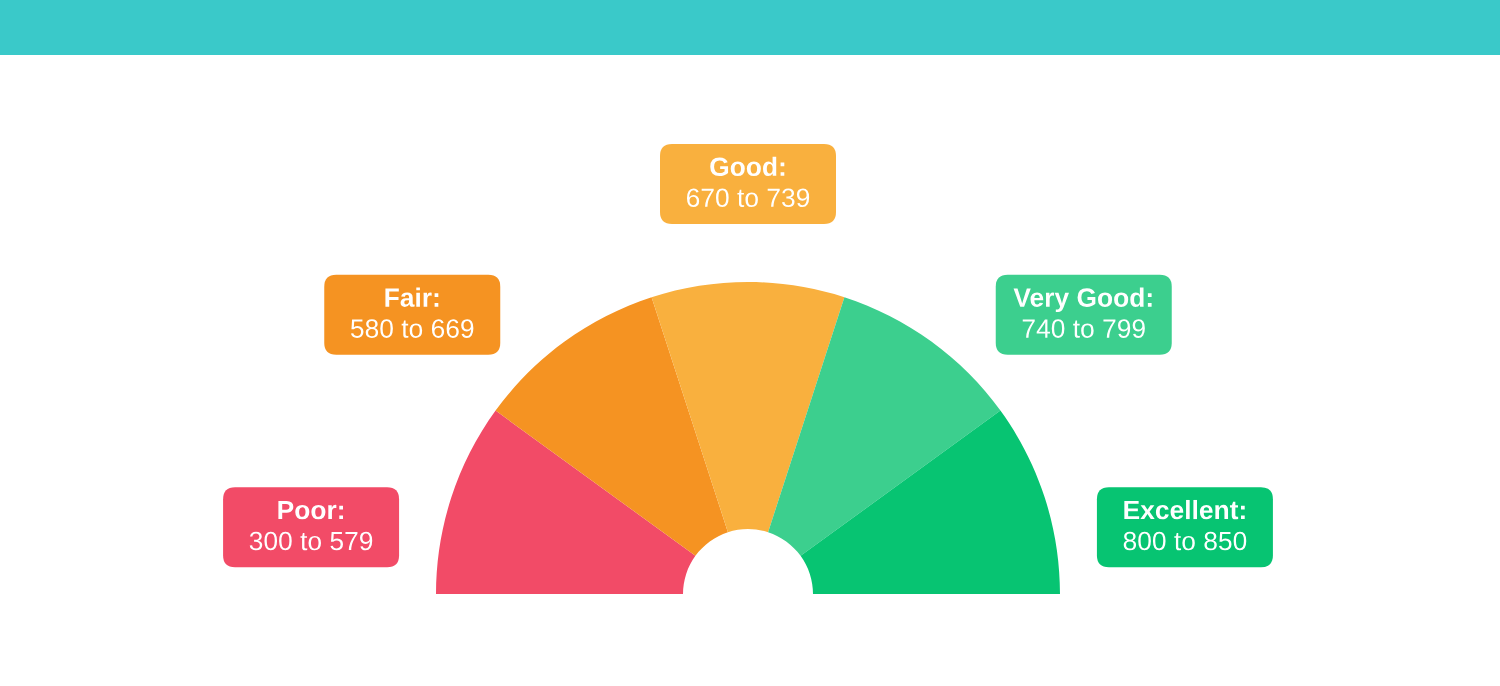  What do you see at coordinates (311, 525) in the screenshot?
I see `slice-label: Poor: 300 to 579` at bounding box center [311, 525].